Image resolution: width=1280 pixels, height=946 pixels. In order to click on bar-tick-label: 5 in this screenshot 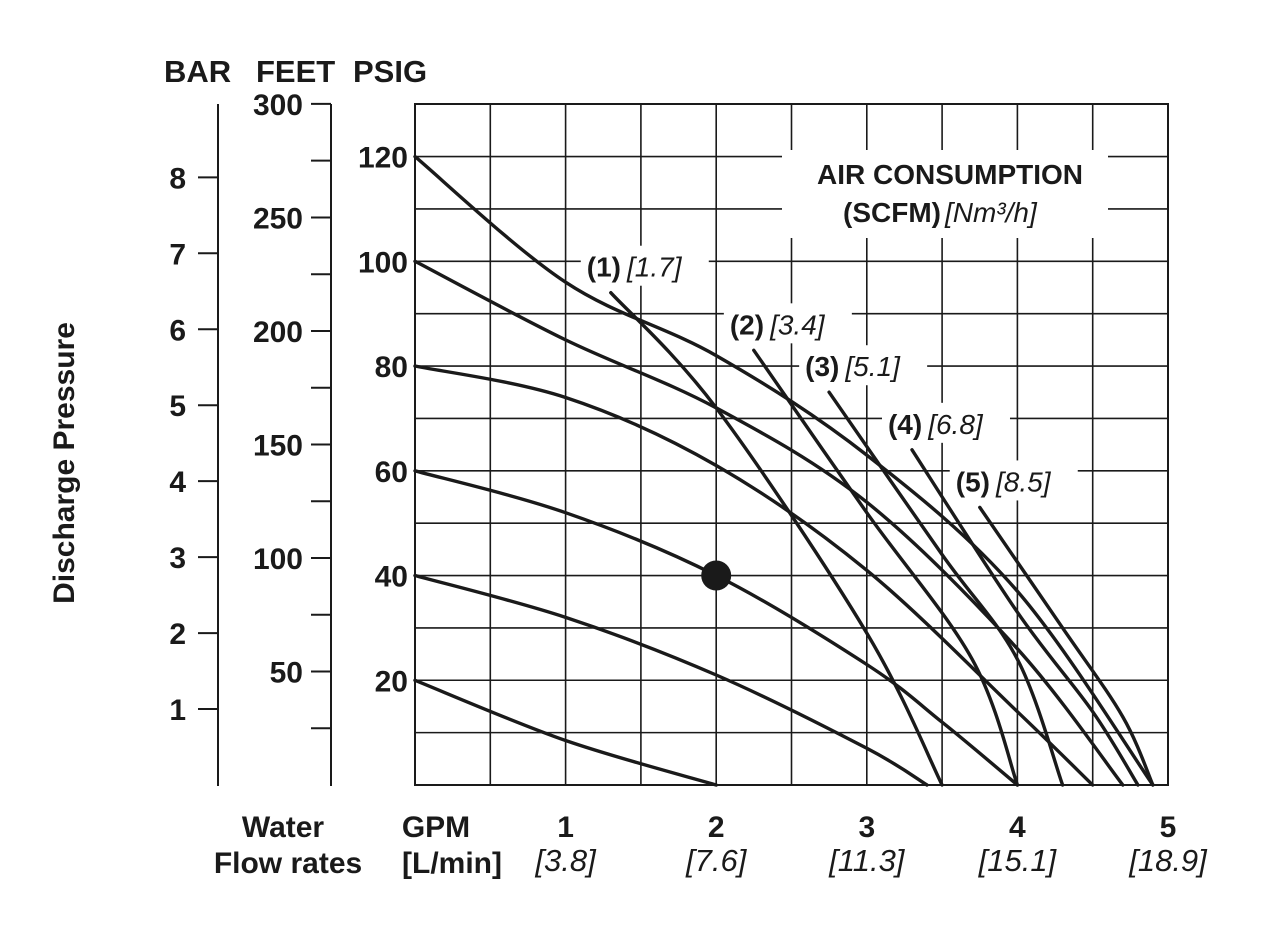, I will do `click(177, 406)`.